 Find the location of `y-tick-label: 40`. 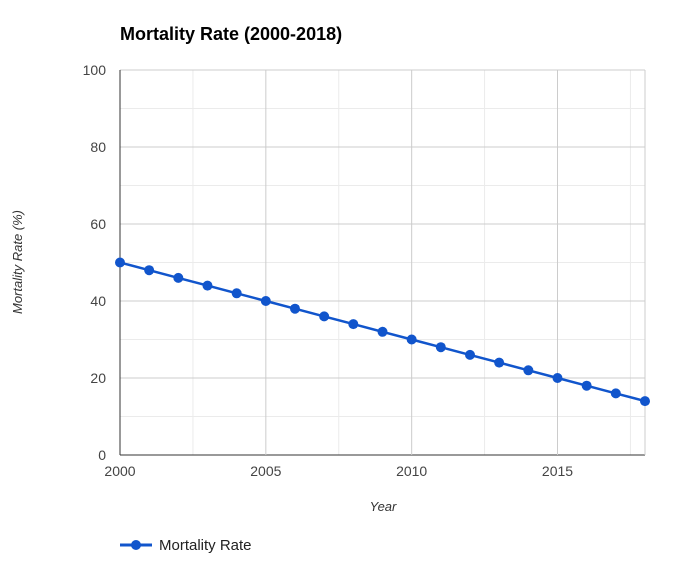

y-tick-label: 40 is located at coordinates (98, 301).